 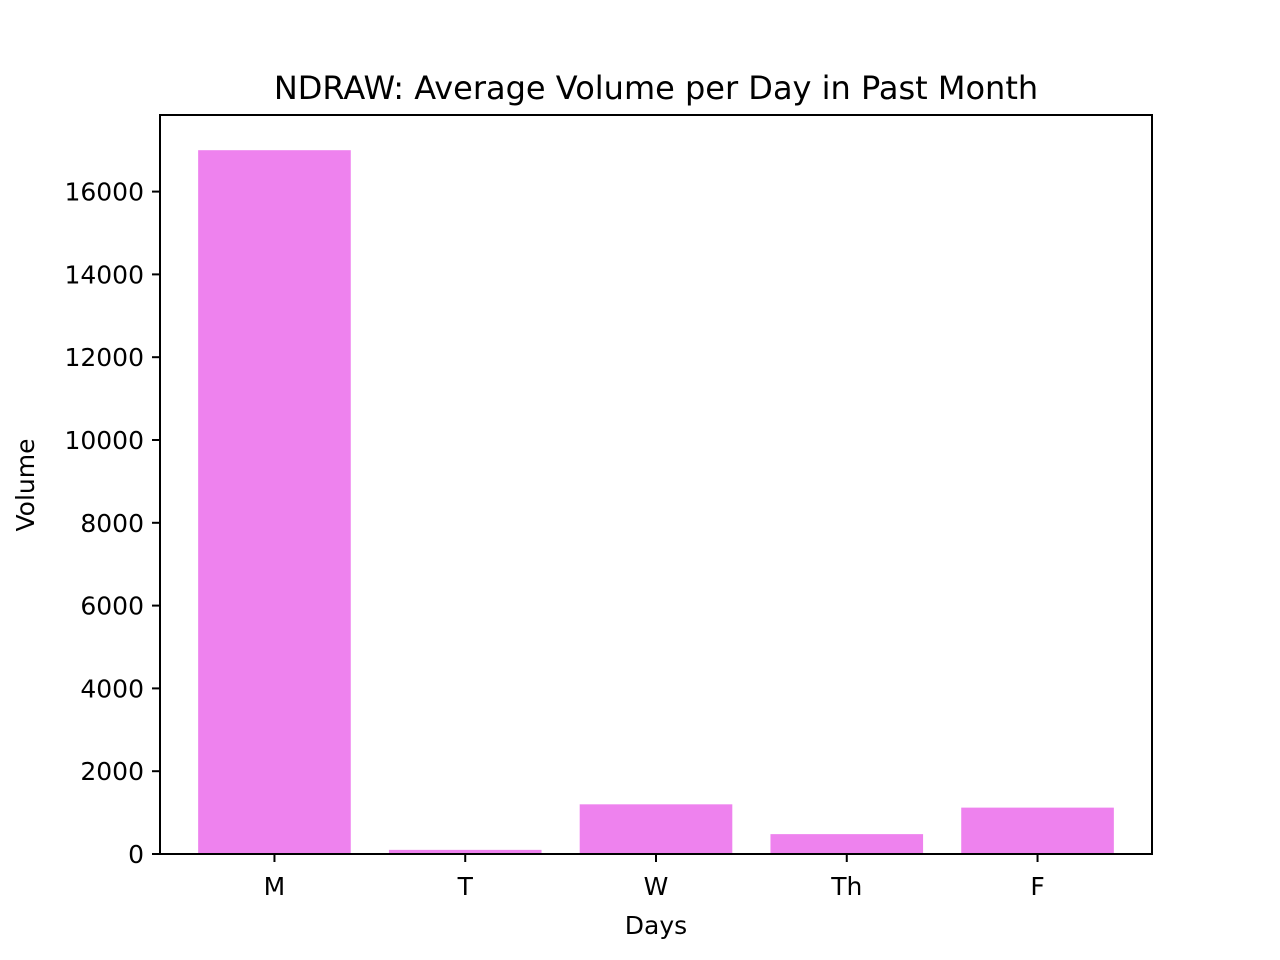 What do you see at coordinates (112, 606) in the screenshot?
I see `y-tick-label: 6000` at bounding box center [112, 606].